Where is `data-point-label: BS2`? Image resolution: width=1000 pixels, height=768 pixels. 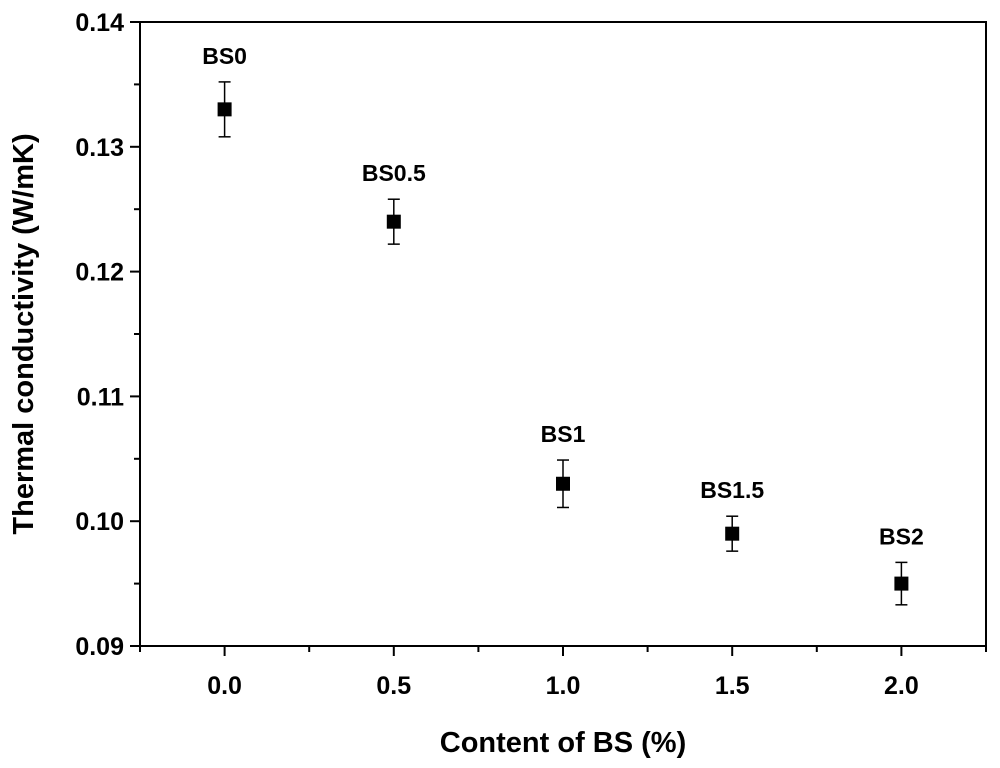
data-point-label: BS2 is located at coordinates (901, 536).